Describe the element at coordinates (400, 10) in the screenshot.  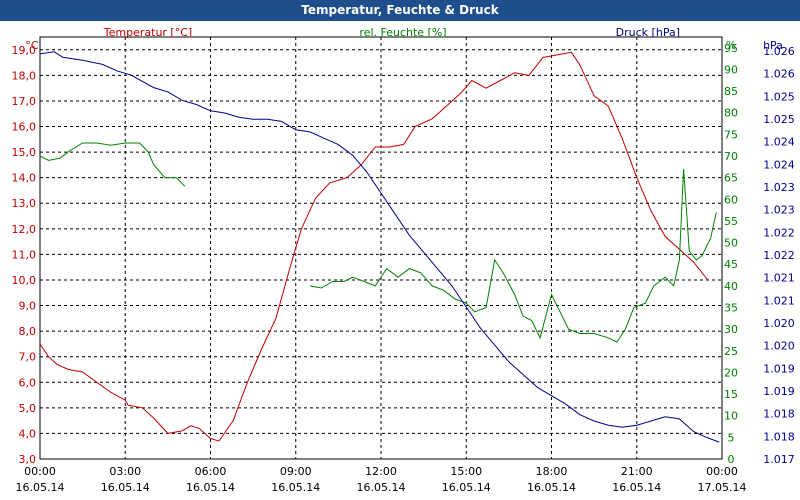
I see `chart-title: Temperatur, Feuchte & Druck` at that location.